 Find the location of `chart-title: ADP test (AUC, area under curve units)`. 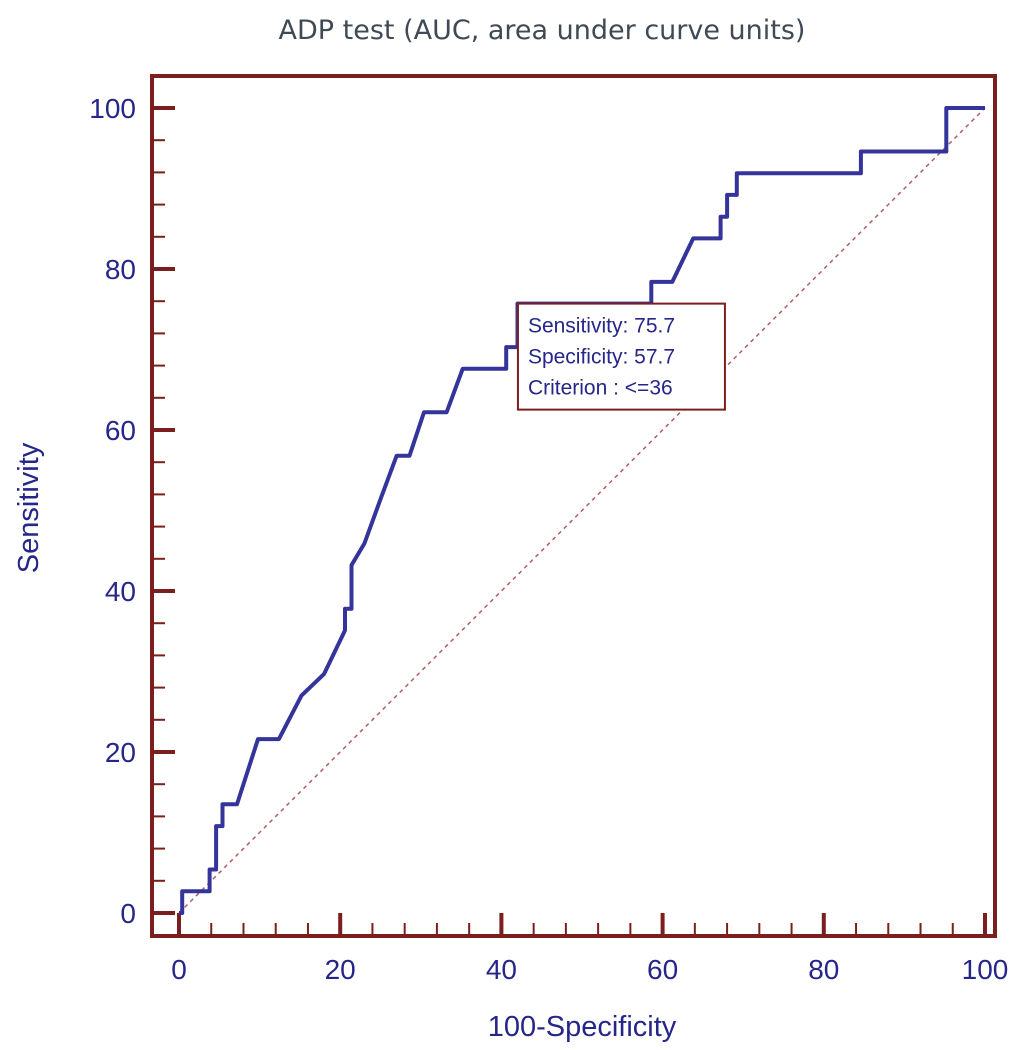

chart-title: ADP test (AUC, area under curve units) is located at coordinates (542, 30).